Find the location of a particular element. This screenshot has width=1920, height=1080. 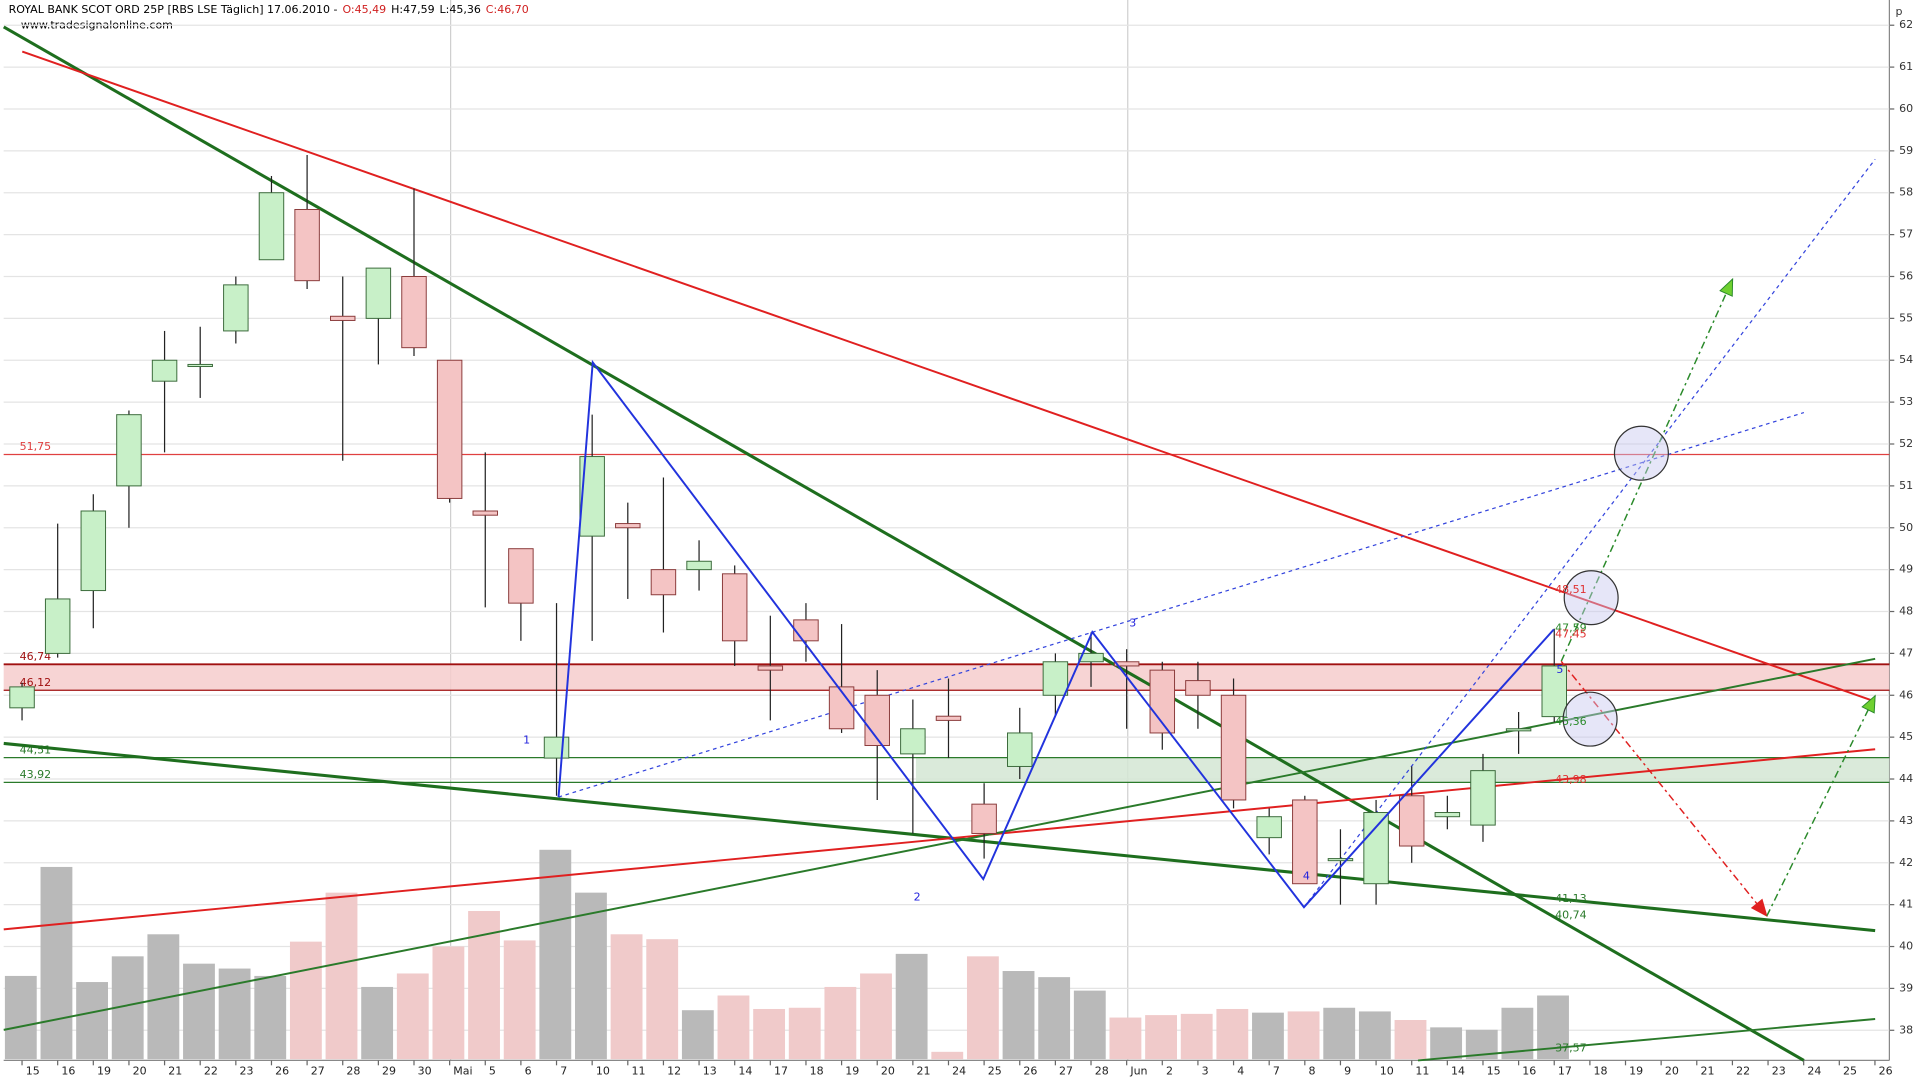

x-tick-label: 18 is located at coordinates (1601, 1070).